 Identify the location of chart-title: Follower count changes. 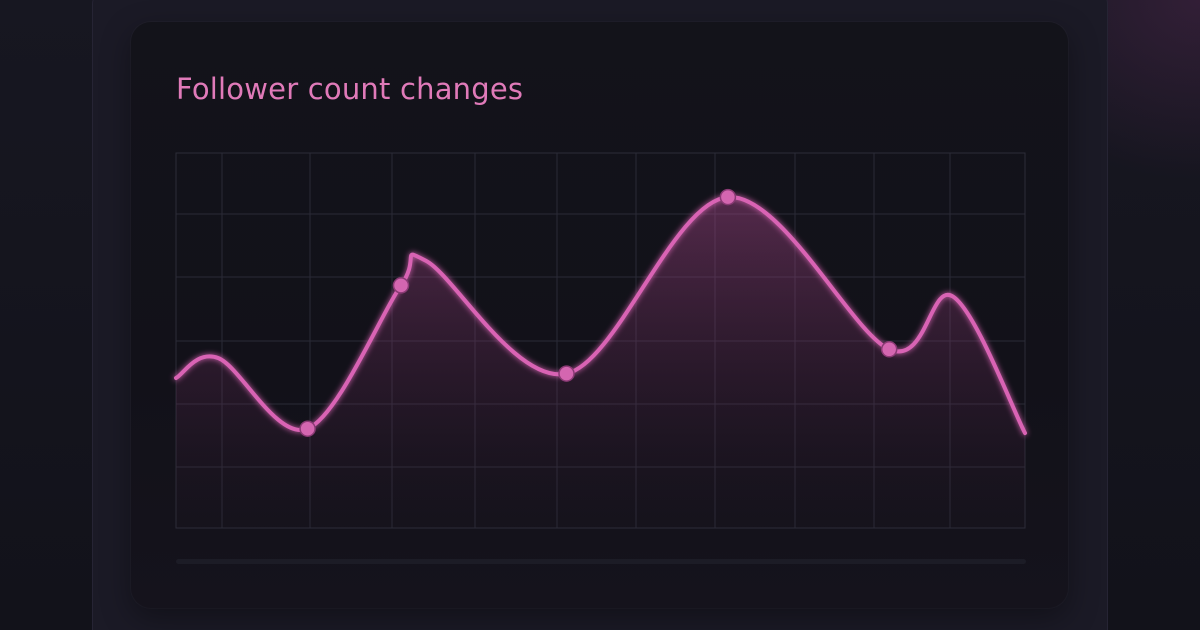
(350, 89).